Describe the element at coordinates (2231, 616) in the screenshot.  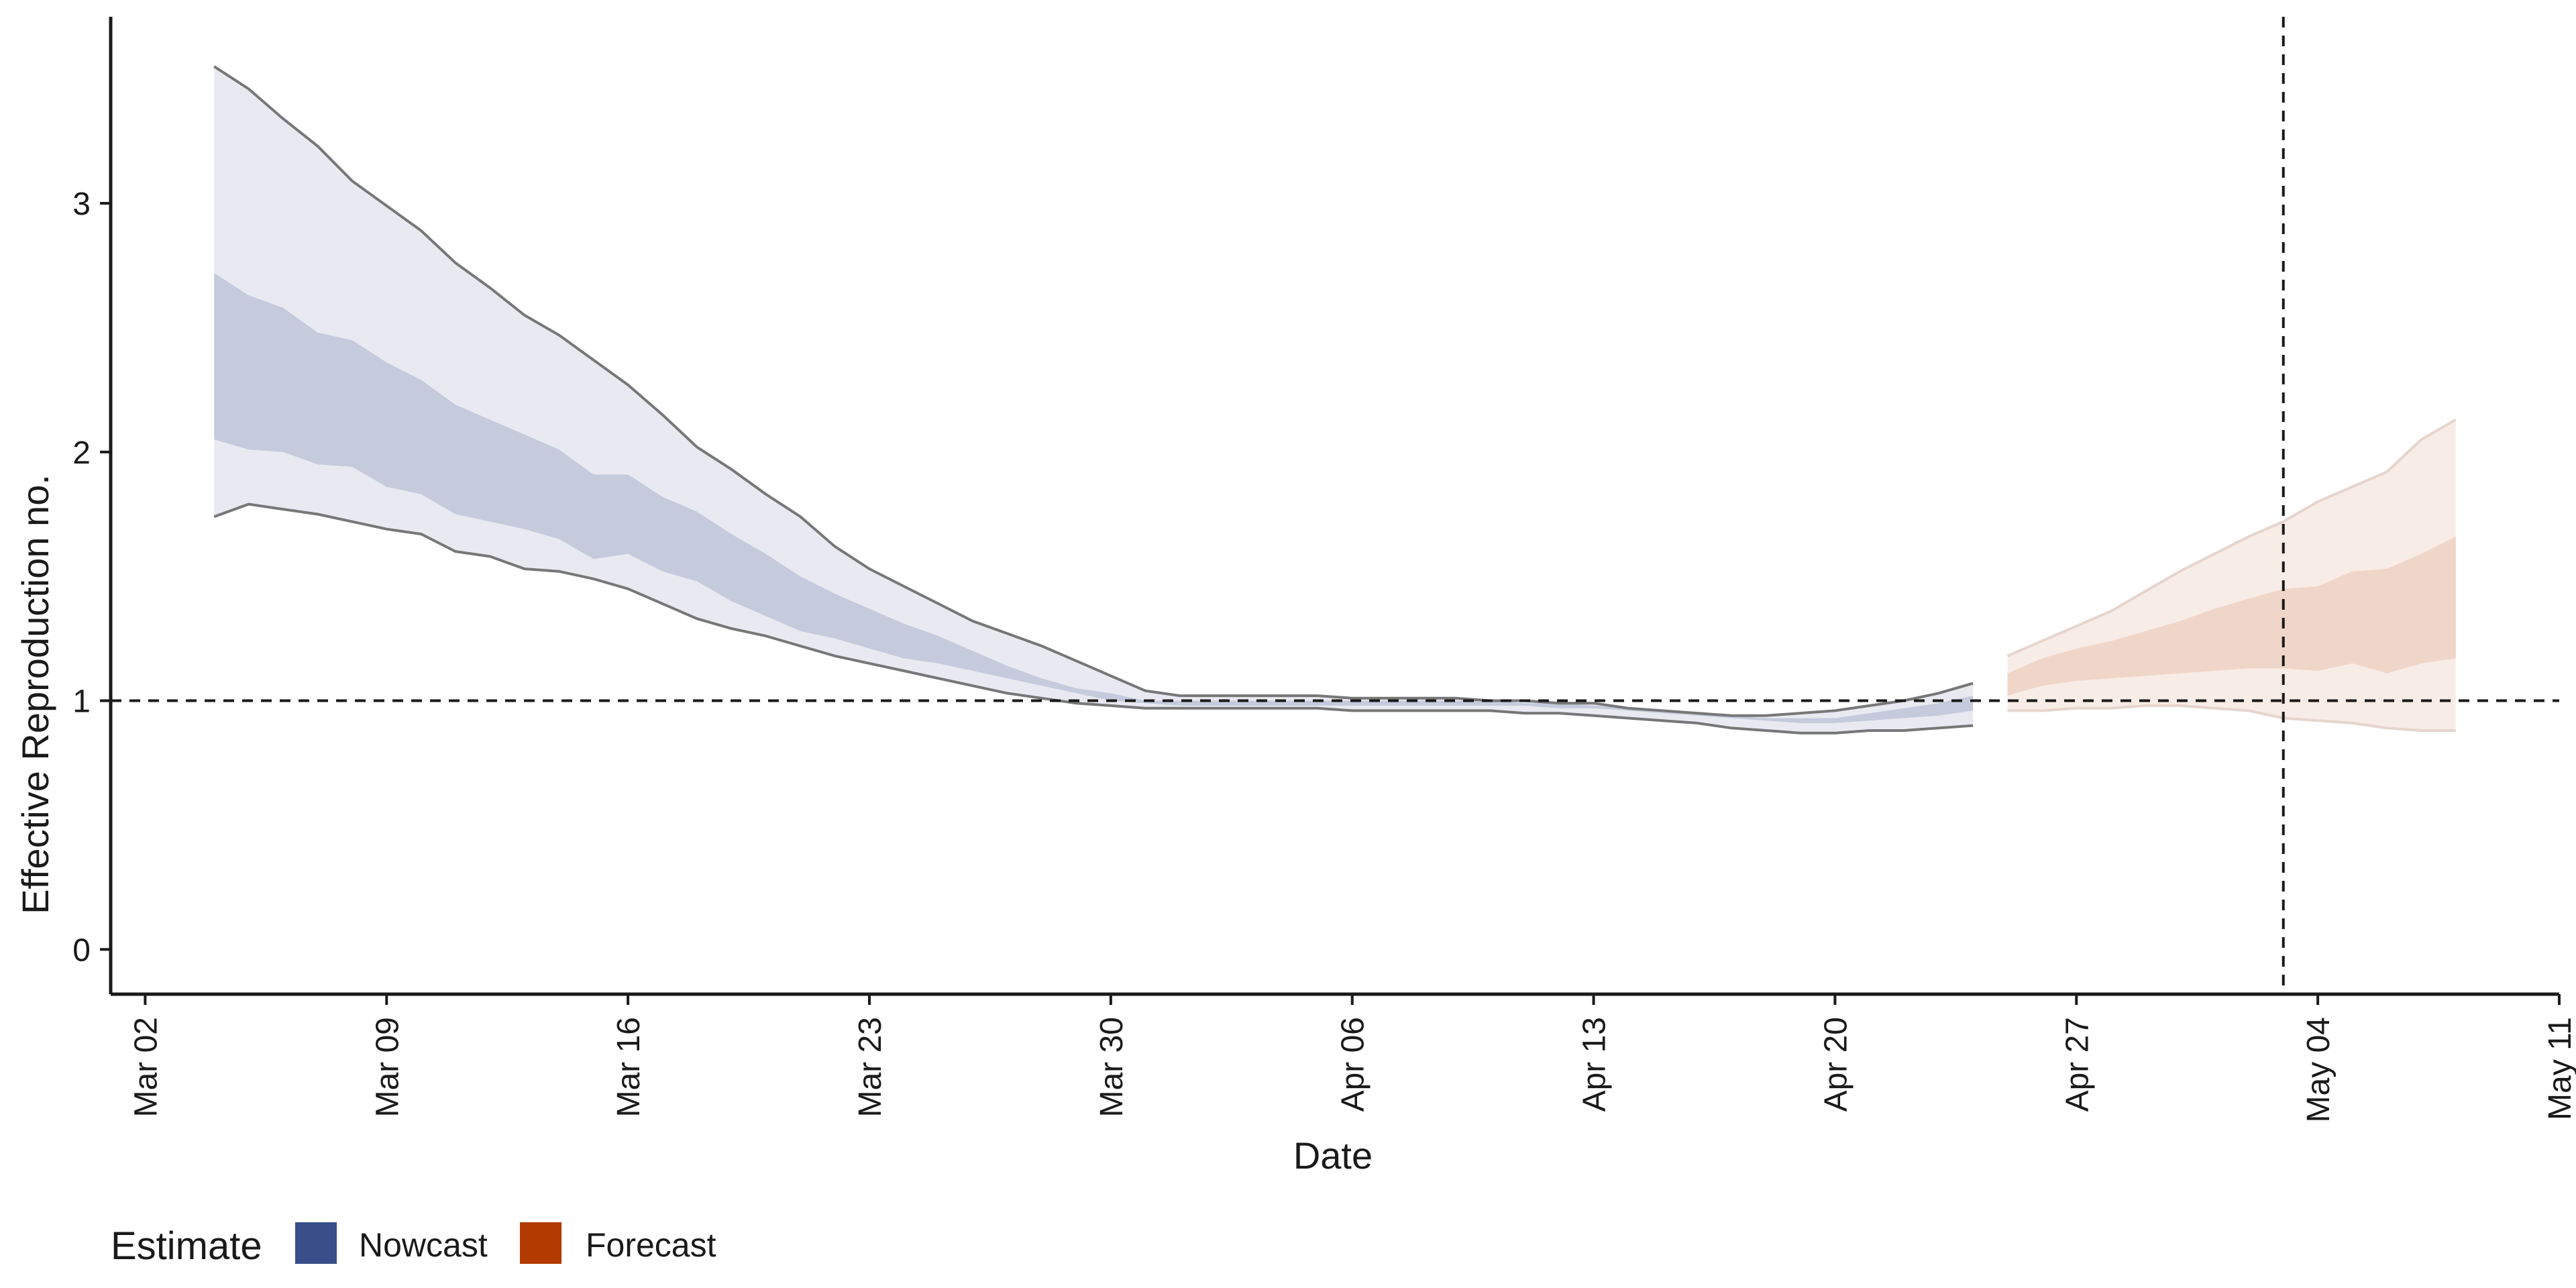
I see `forecast-50-interval-band` at that location.